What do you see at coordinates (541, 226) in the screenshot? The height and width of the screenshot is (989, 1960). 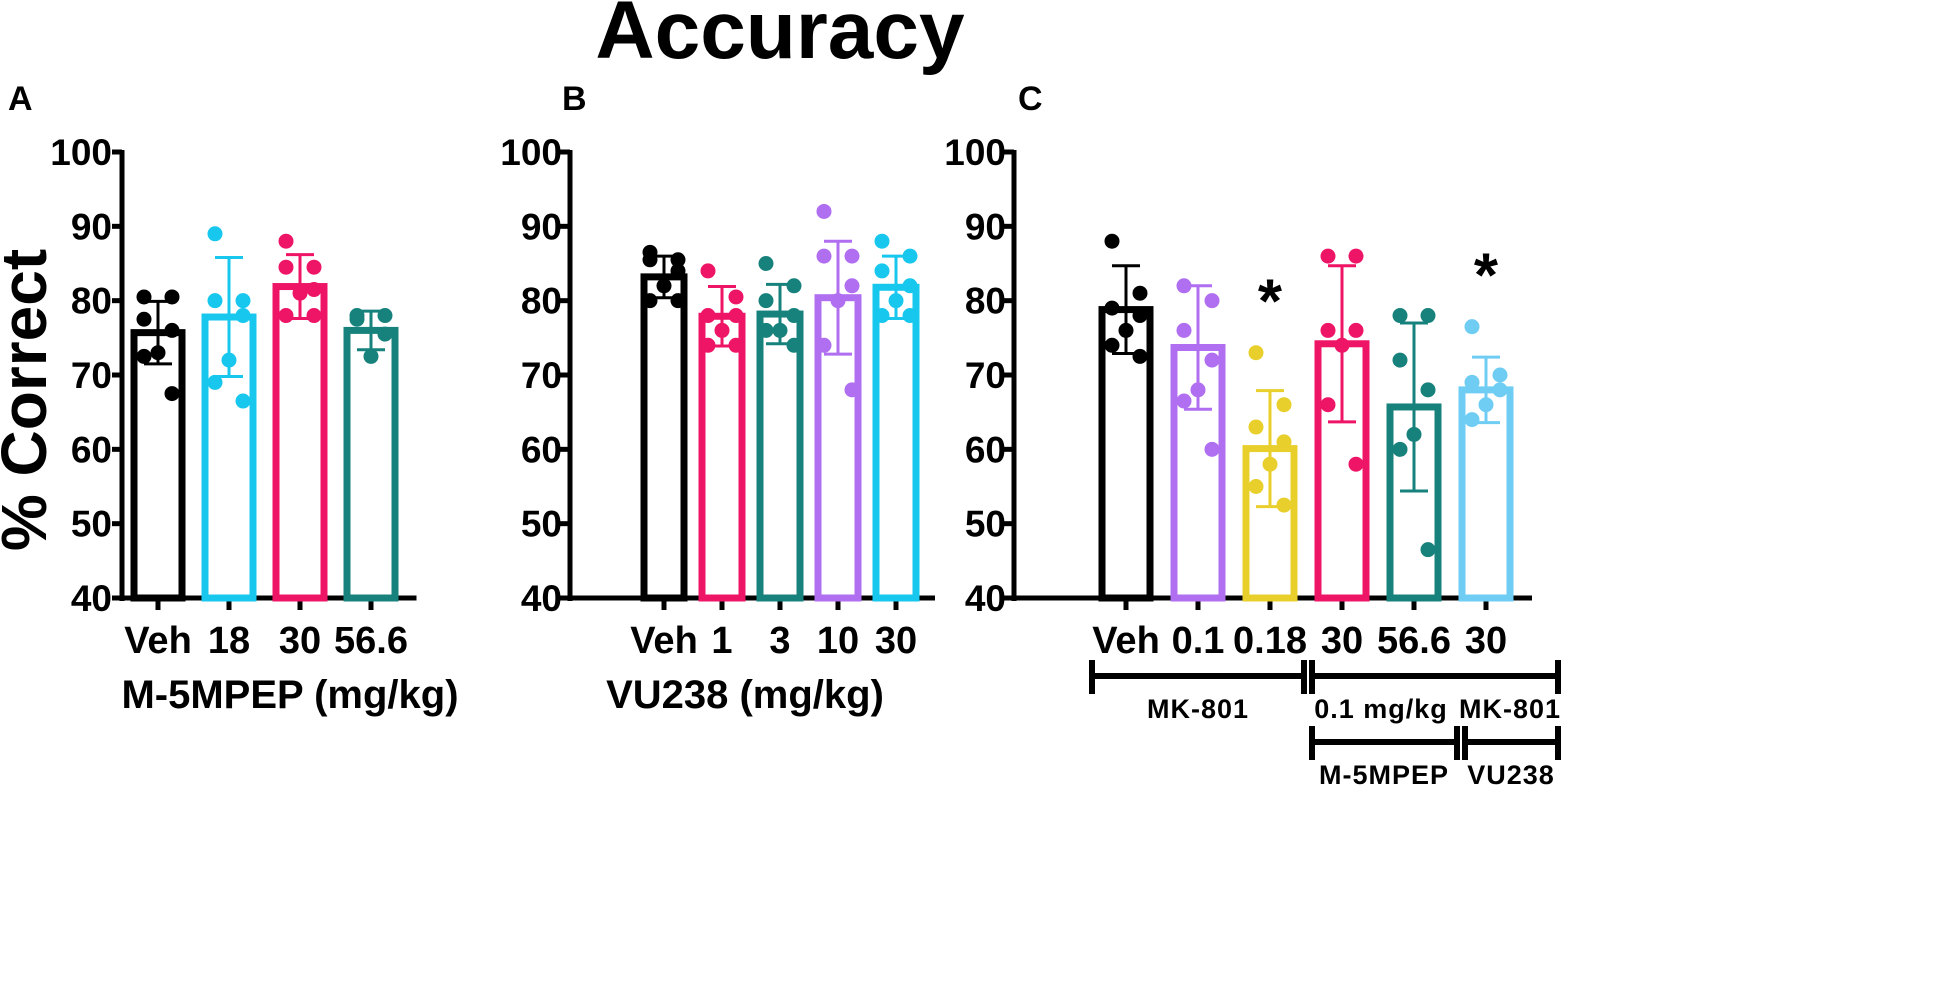 I see `panel-b-y-tick-label: 90` at bounding box center [541, 226].